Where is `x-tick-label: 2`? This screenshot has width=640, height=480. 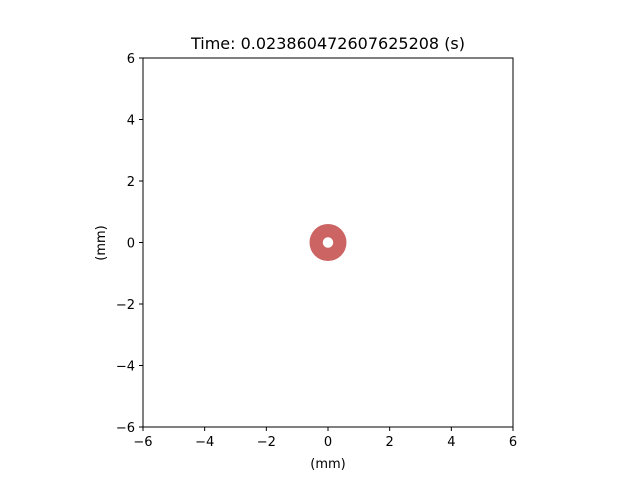
x-tick-label: 2 is located at coordinates (390, 442).